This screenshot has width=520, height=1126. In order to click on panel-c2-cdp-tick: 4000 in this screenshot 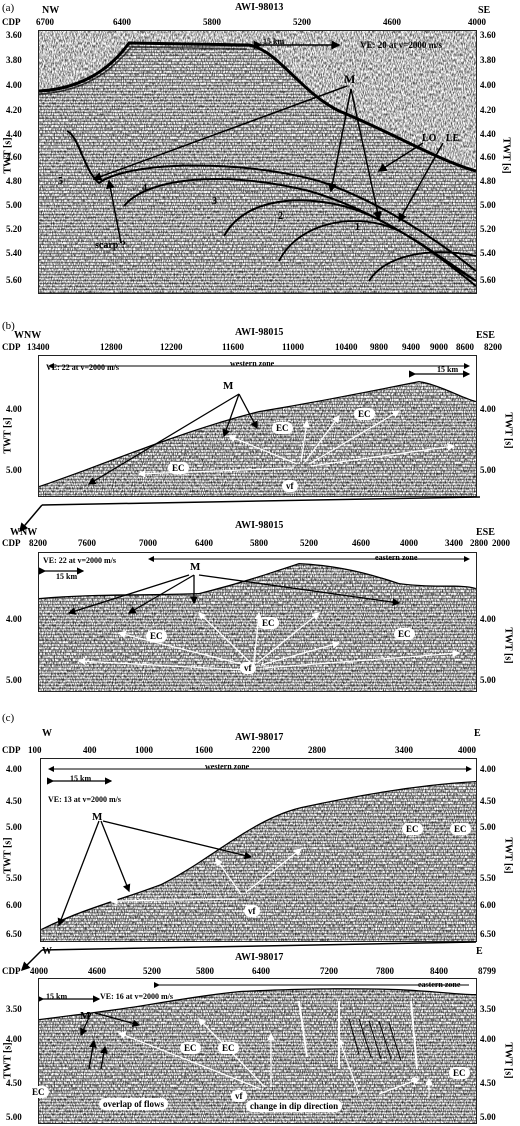, I will do `click(39, 971)`.